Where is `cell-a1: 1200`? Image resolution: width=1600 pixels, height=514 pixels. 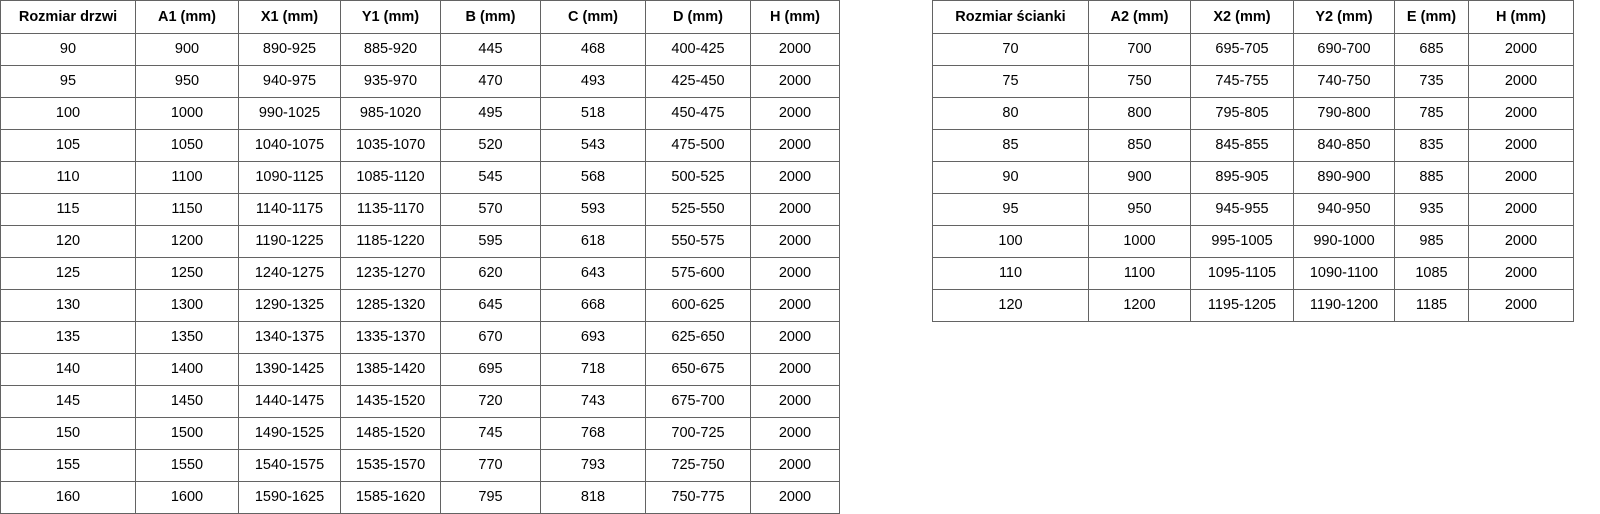
cell-a1: 1200 is located at coordinates (187, 241).